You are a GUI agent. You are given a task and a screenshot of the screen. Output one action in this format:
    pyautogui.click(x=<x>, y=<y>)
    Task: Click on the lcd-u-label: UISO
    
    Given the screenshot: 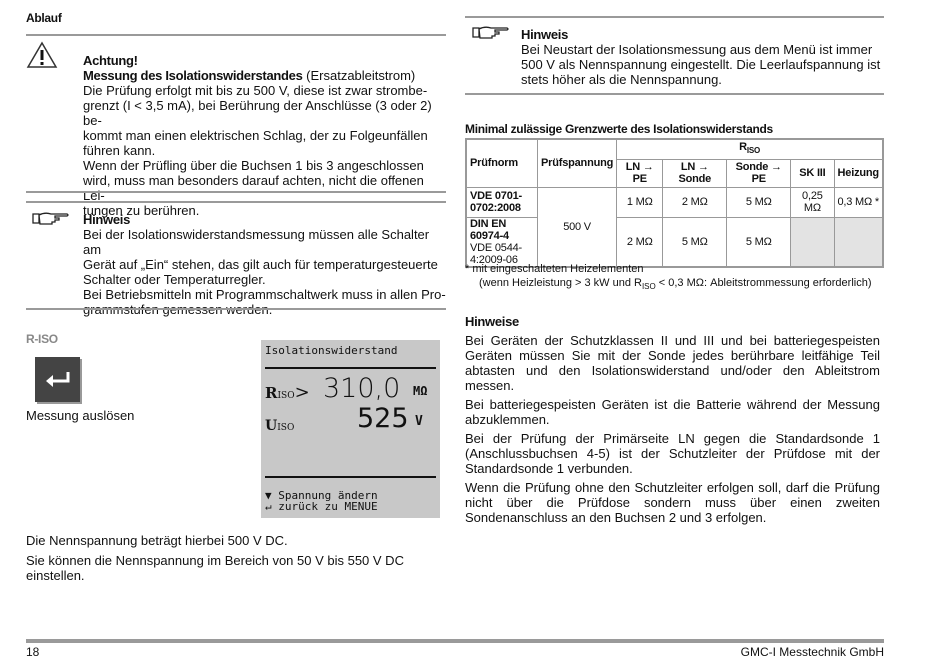 What is the action you would take?
    pyautogui.click(x=280, y=426)
    